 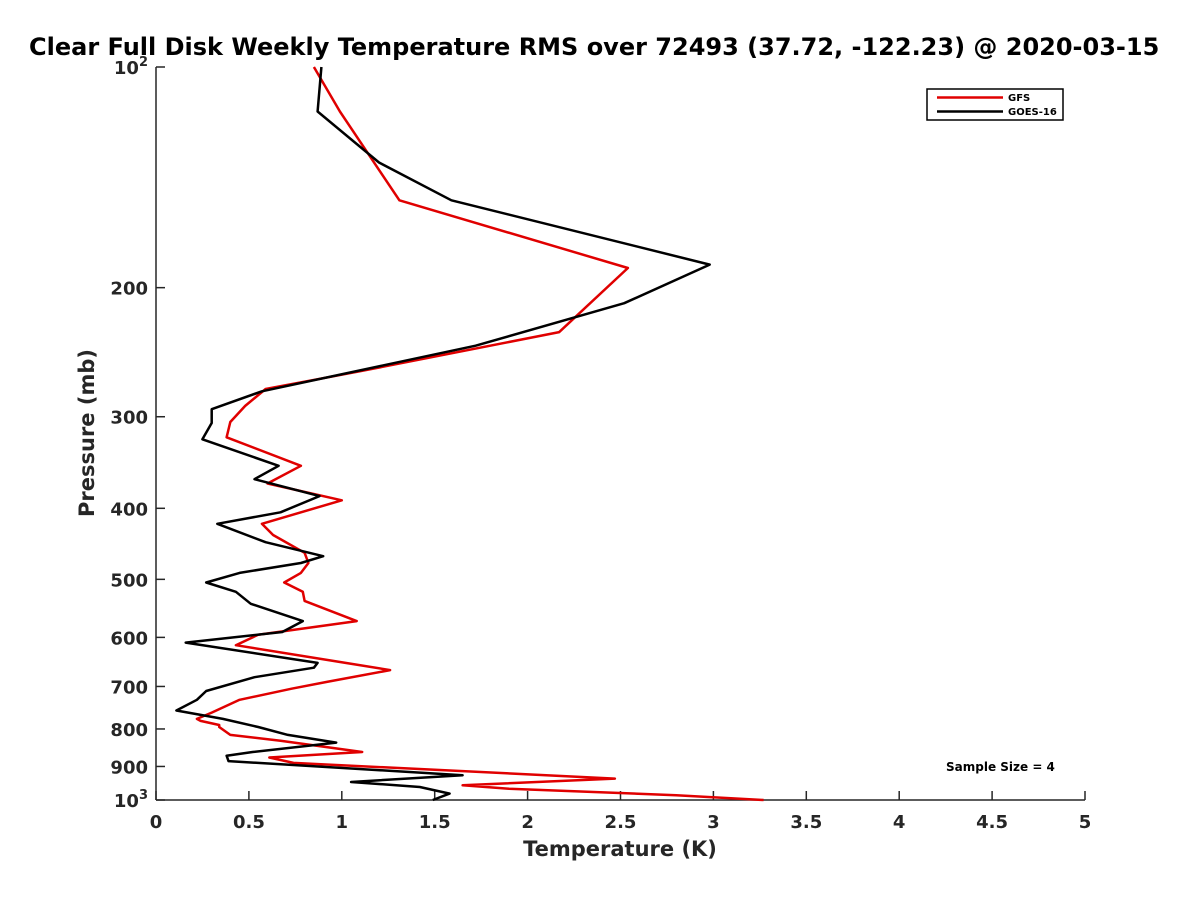 What do you see at coordinates (129, 687) in the screenshot?
I see `y-tick-label: 700` at bounding box center [129, 687].